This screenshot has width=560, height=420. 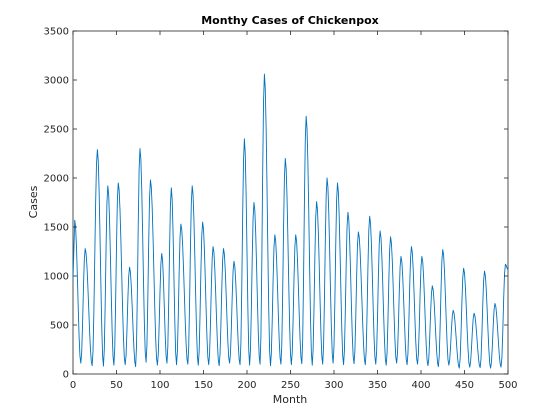 What do you see at coordinates (203, 385) in the screenshot?
I see `x-tick-label: 150` at bounding box center [203, 385].